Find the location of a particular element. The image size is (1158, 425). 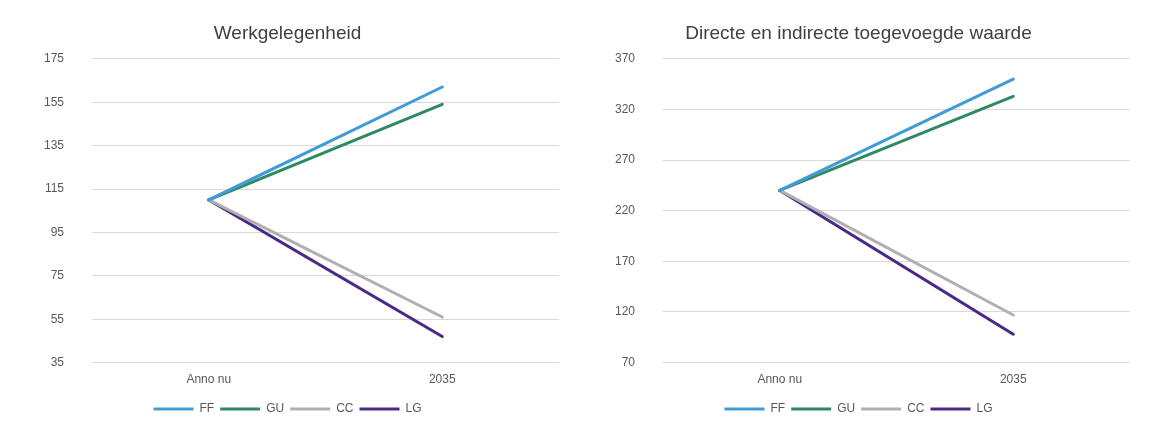

y-tick-label: 320 is located at coordinates (625, 108).